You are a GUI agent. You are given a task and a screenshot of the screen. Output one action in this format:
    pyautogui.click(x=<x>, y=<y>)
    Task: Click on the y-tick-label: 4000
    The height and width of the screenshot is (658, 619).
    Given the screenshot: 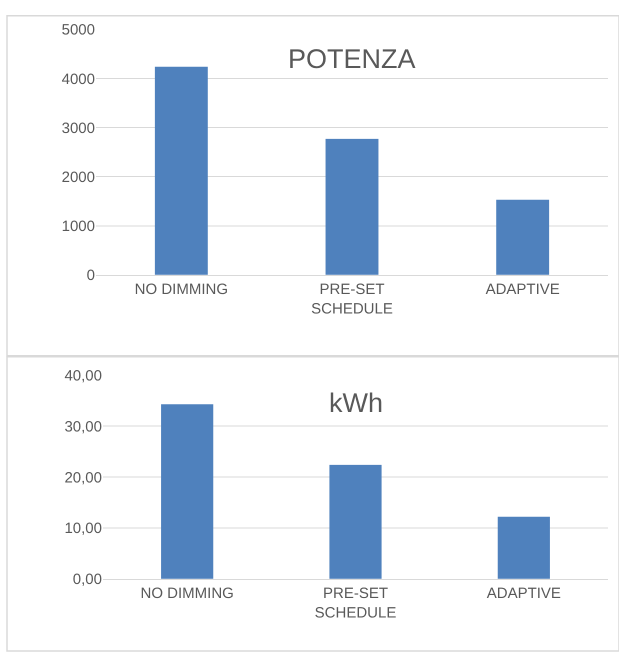 What is the action you would take?
    pyautogui.click(x=78, y=79)
    